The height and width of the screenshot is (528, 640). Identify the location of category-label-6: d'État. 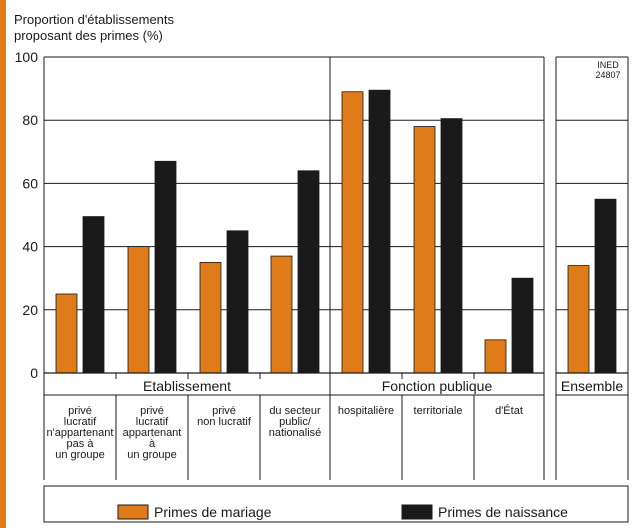
(509, 410).